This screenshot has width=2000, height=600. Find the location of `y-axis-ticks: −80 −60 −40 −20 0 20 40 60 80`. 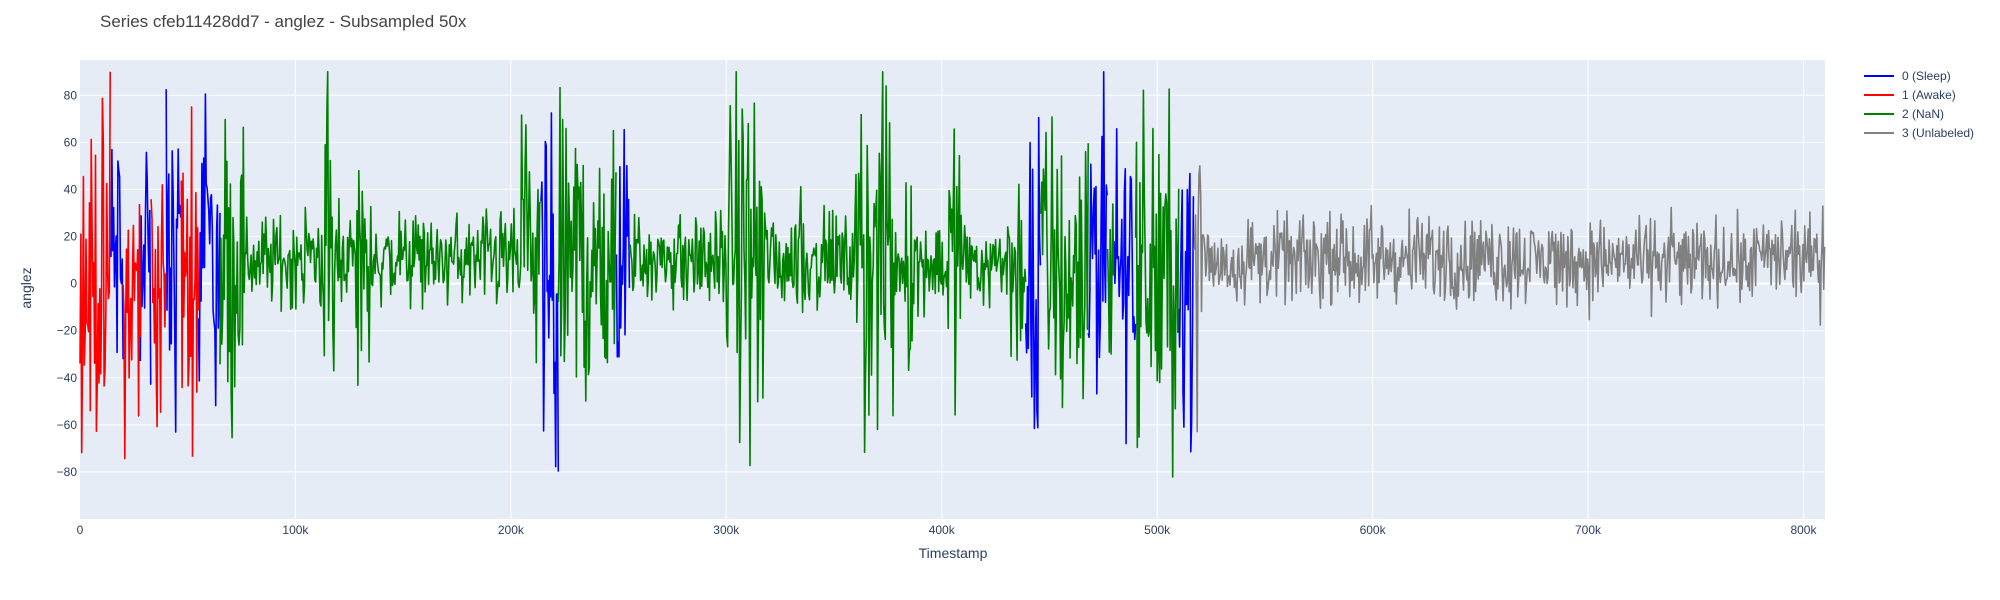

y-axis-ticks: −80 −60 −40 −20 0 20 40 60 80 is located at coordinates (67, 283).